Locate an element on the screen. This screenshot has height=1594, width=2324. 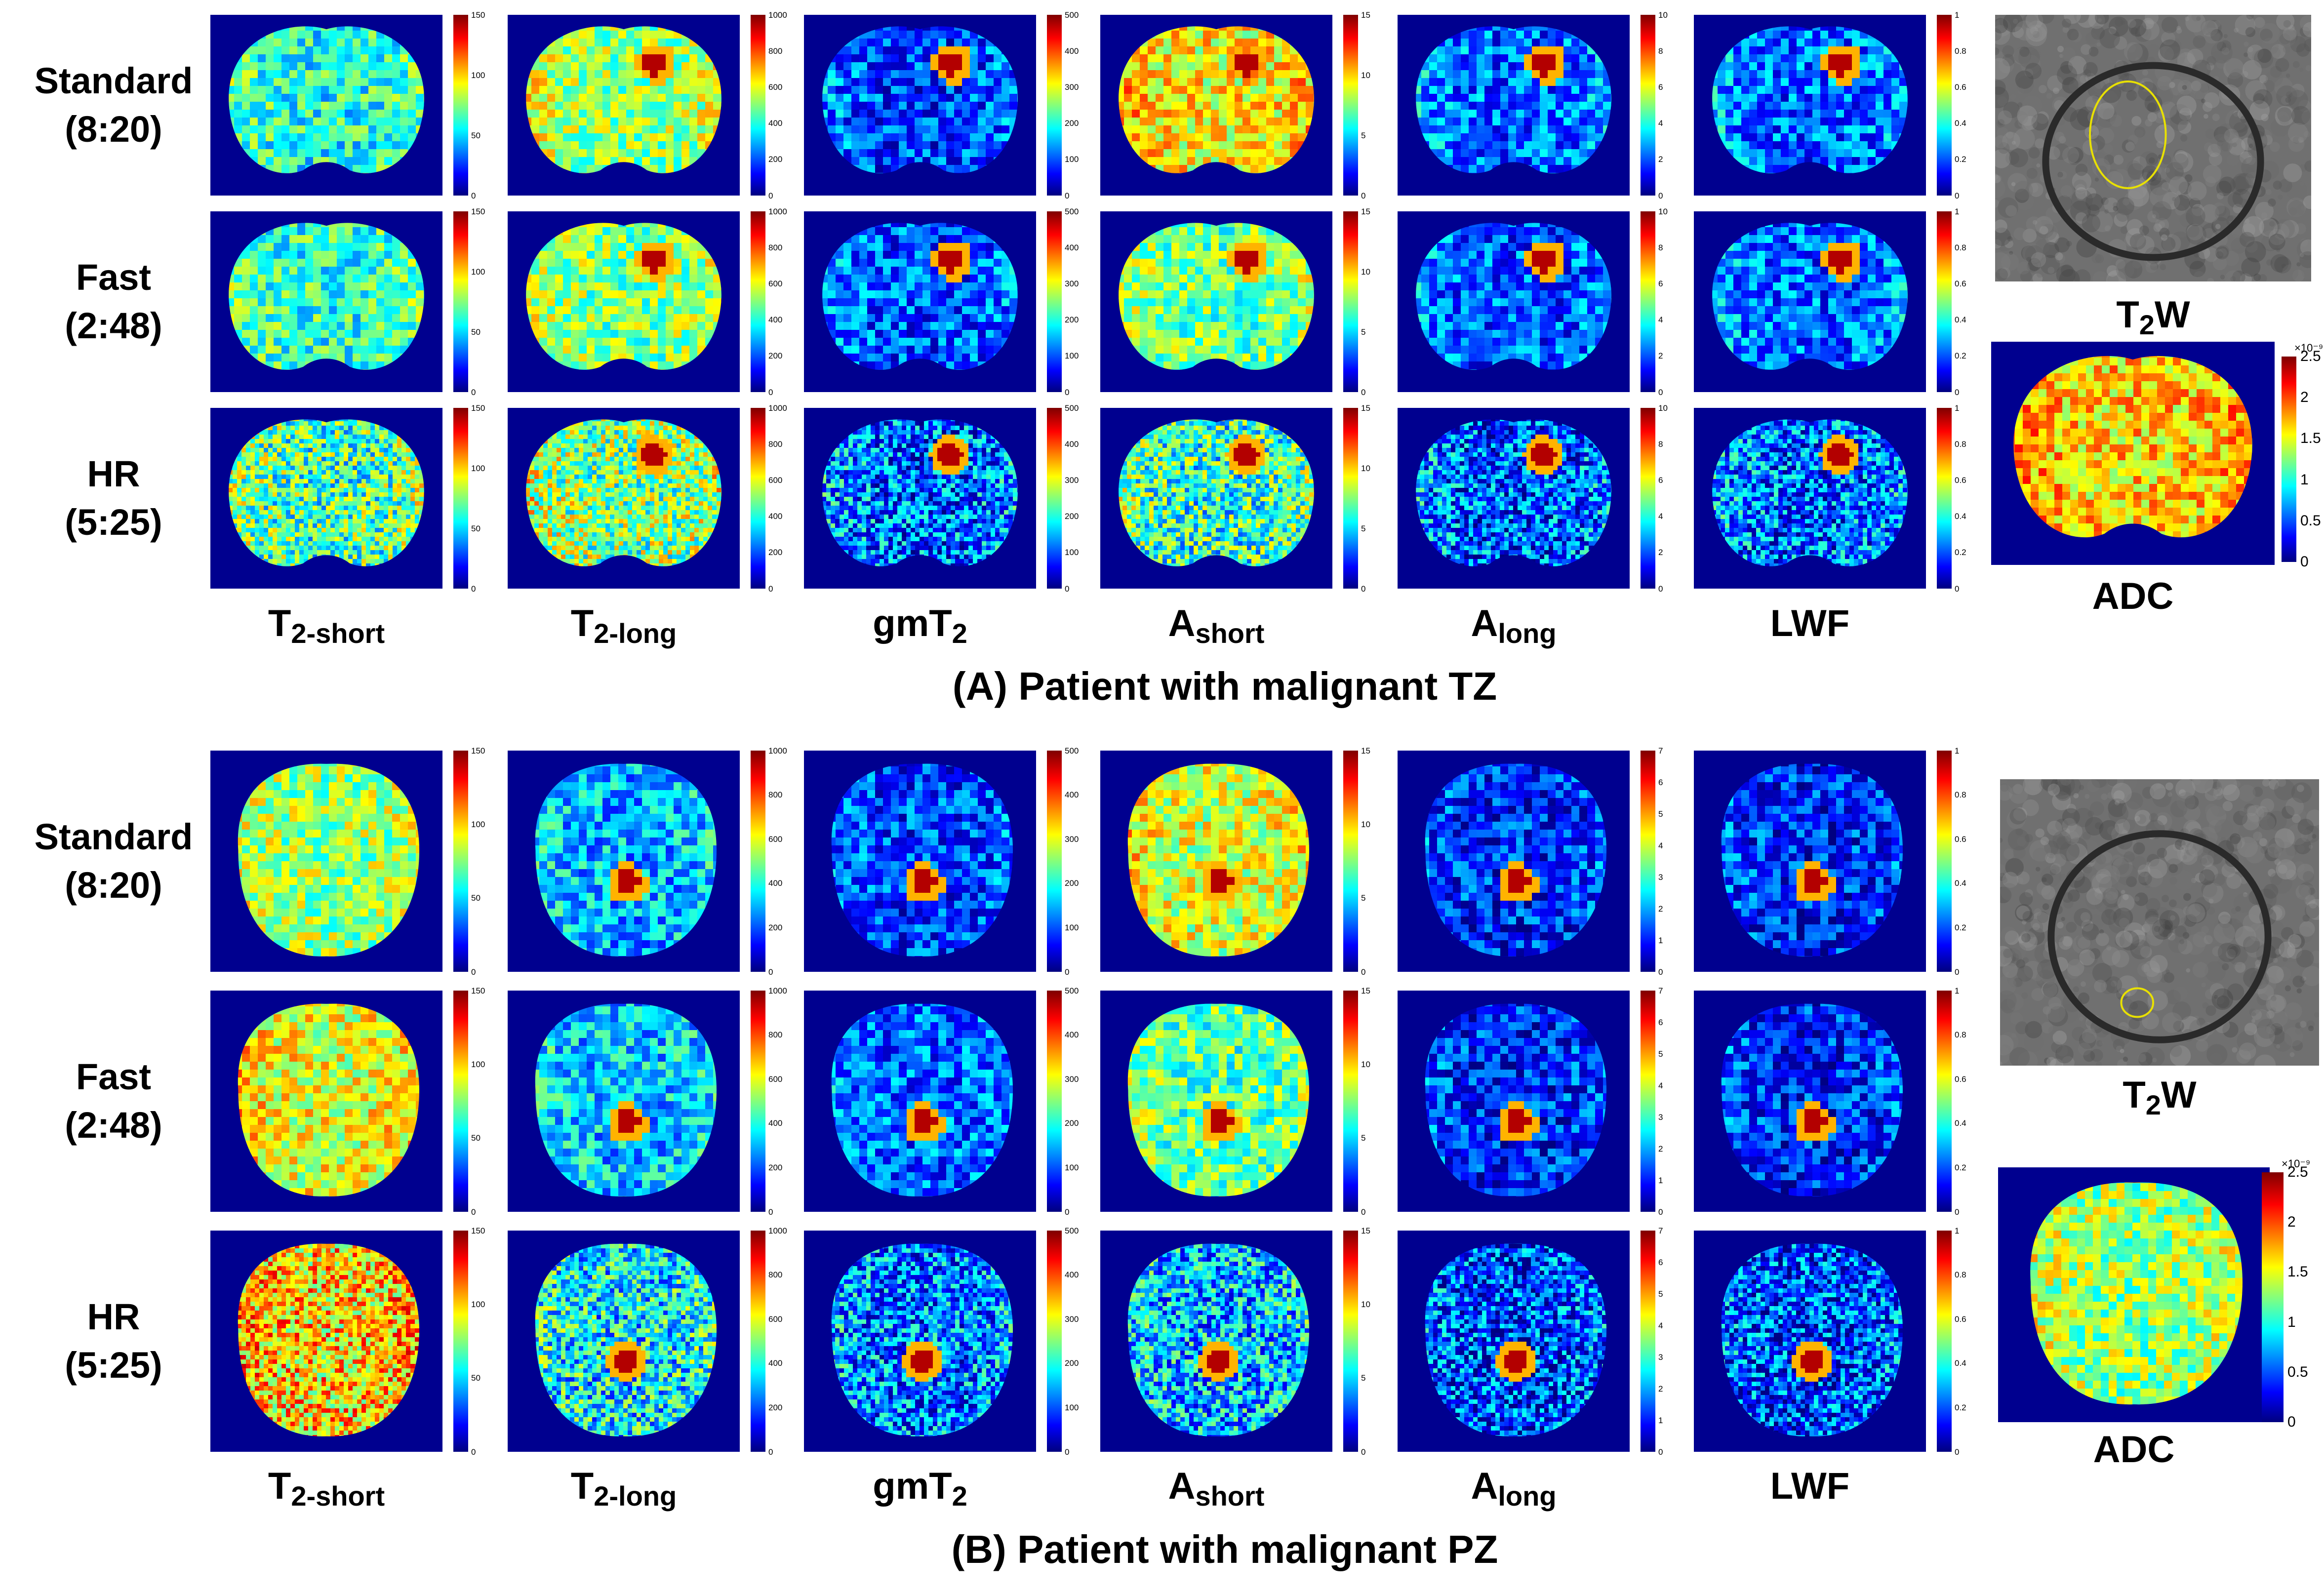
column-label-main: LWF is located at coordinates (1810, 1486).